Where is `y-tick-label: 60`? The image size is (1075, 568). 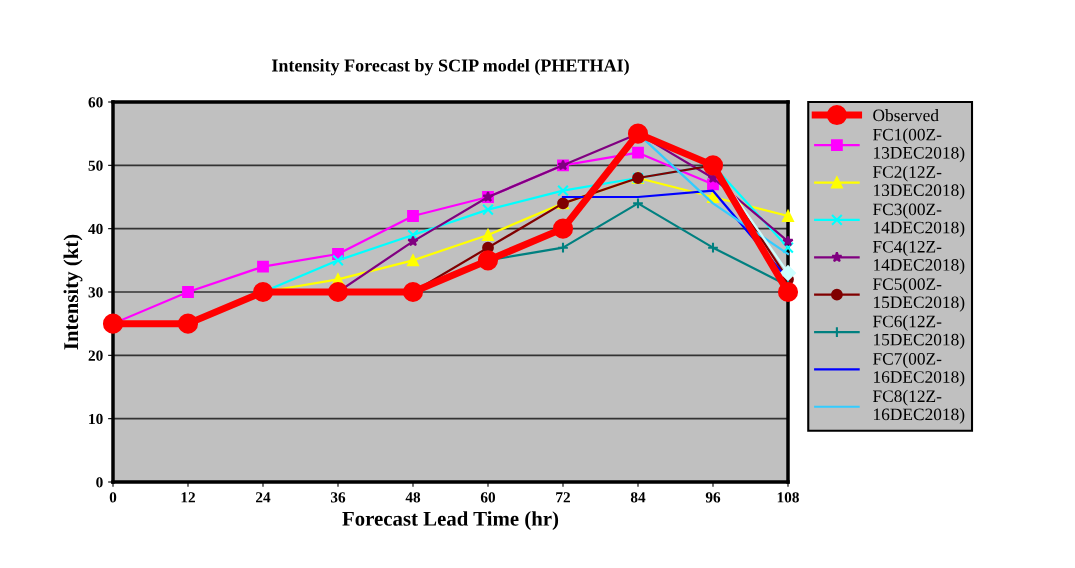 y-tick-label: 60 is located at coordinates (95, 102).